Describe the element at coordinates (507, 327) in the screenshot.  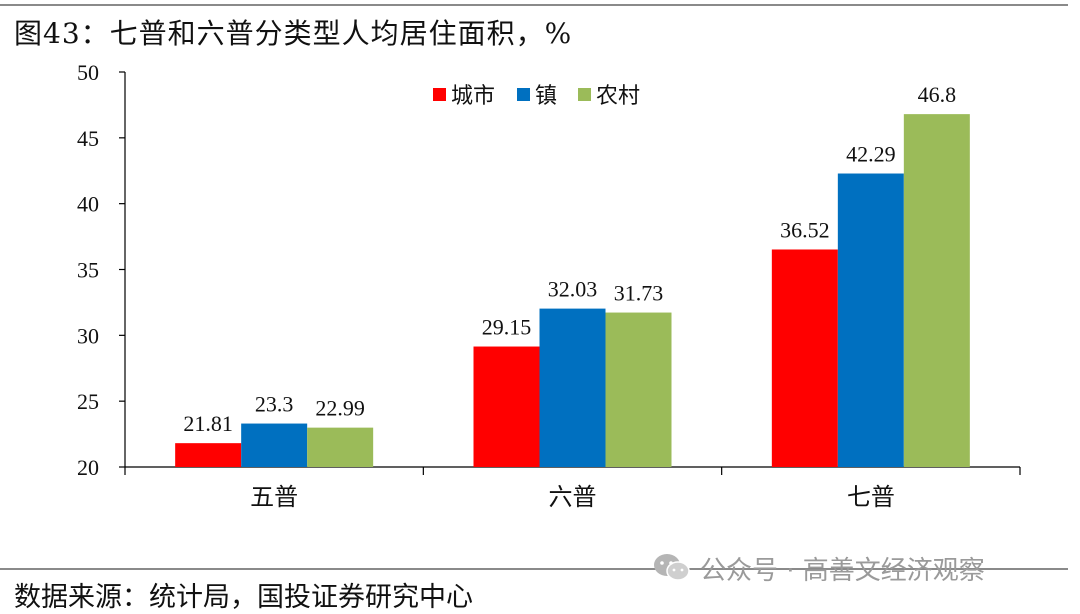
I see `data-label: 29.15` at that location.